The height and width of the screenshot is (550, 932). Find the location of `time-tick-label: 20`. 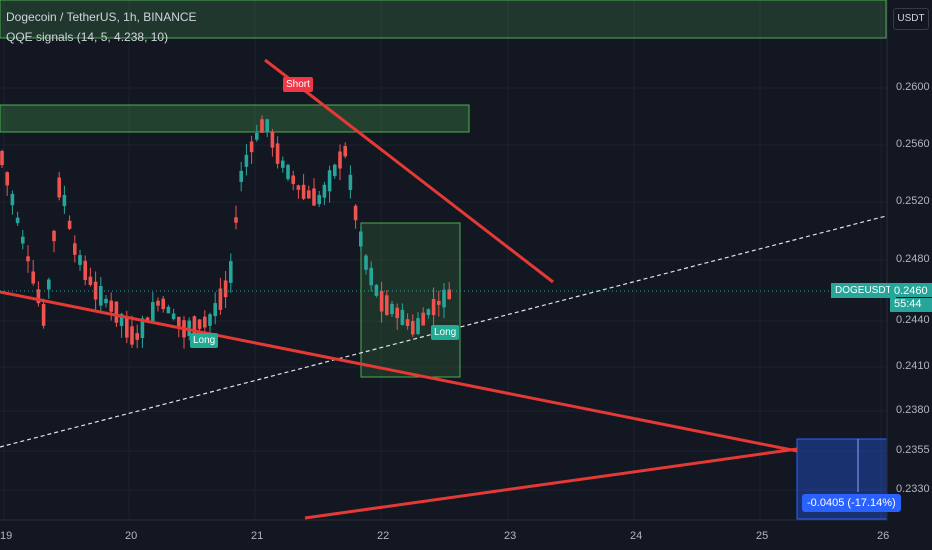

time-tick-label: 20 is located at coordinates (131, 536).